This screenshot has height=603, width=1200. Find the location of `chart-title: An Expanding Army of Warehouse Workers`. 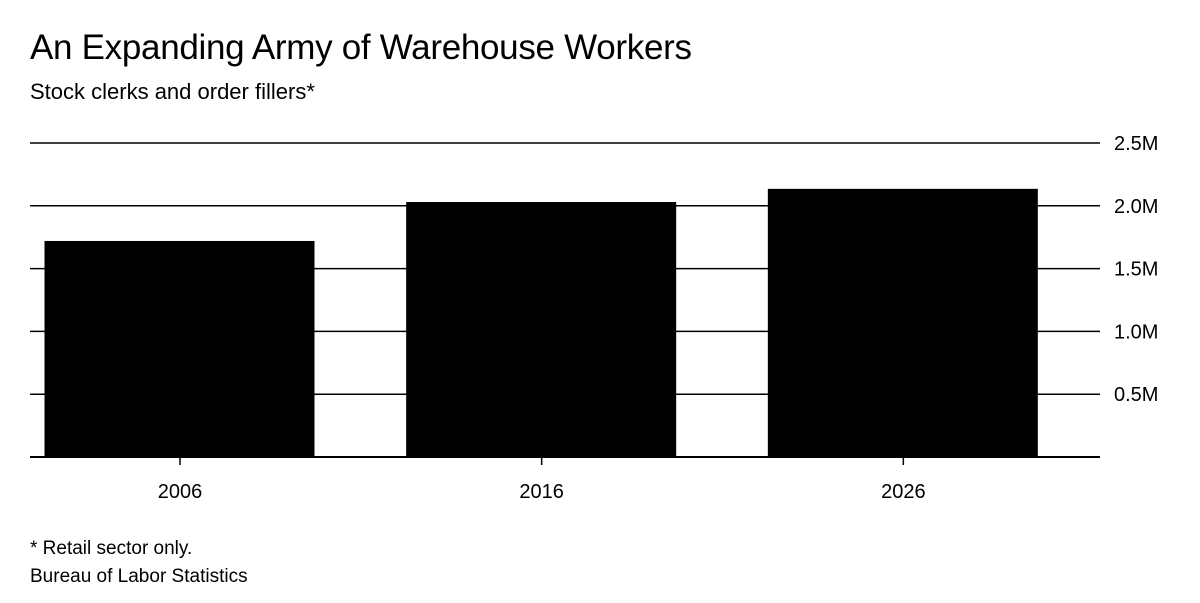

chart-title: An Expanding Army of Warehouse Workers is located at coordinates (361, 47).